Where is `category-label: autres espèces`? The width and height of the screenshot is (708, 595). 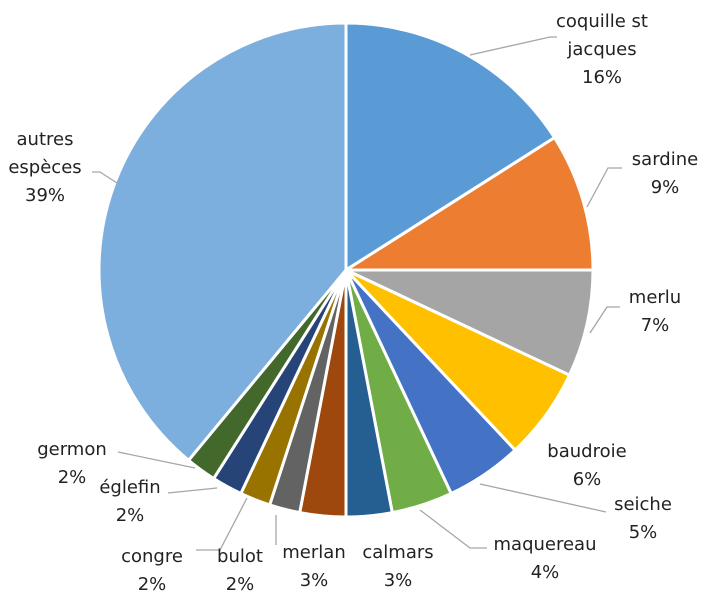 category-label: autres espèces is located at coordinates (45, 153).